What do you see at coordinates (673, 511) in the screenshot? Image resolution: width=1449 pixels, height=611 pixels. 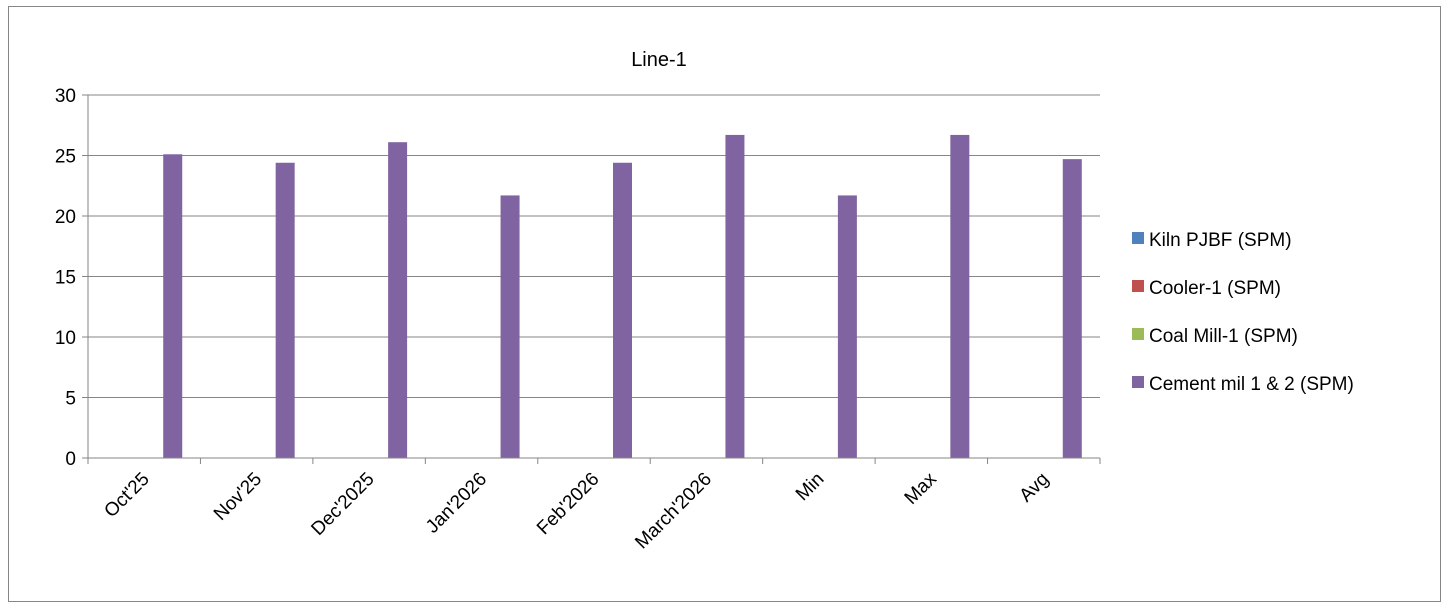 I see `x-tick-label: March'2026` at bounding box center [673, 511].